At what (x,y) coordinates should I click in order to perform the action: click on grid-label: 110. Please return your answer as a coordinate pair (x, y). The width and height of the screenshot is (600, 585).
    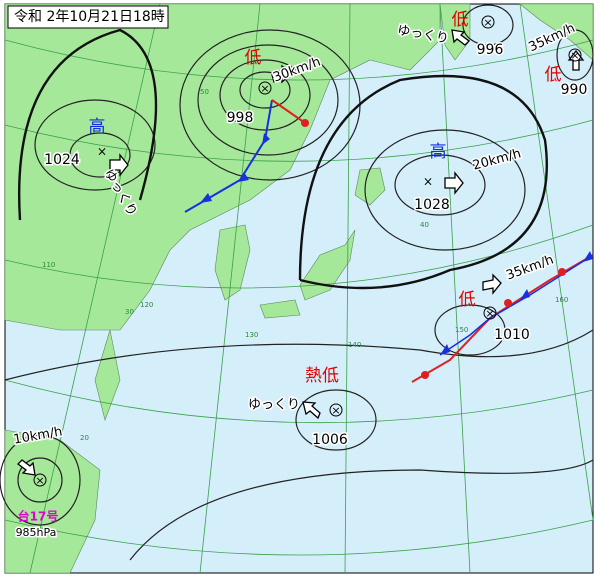
    Looking at the image, I should click on (48, 265).